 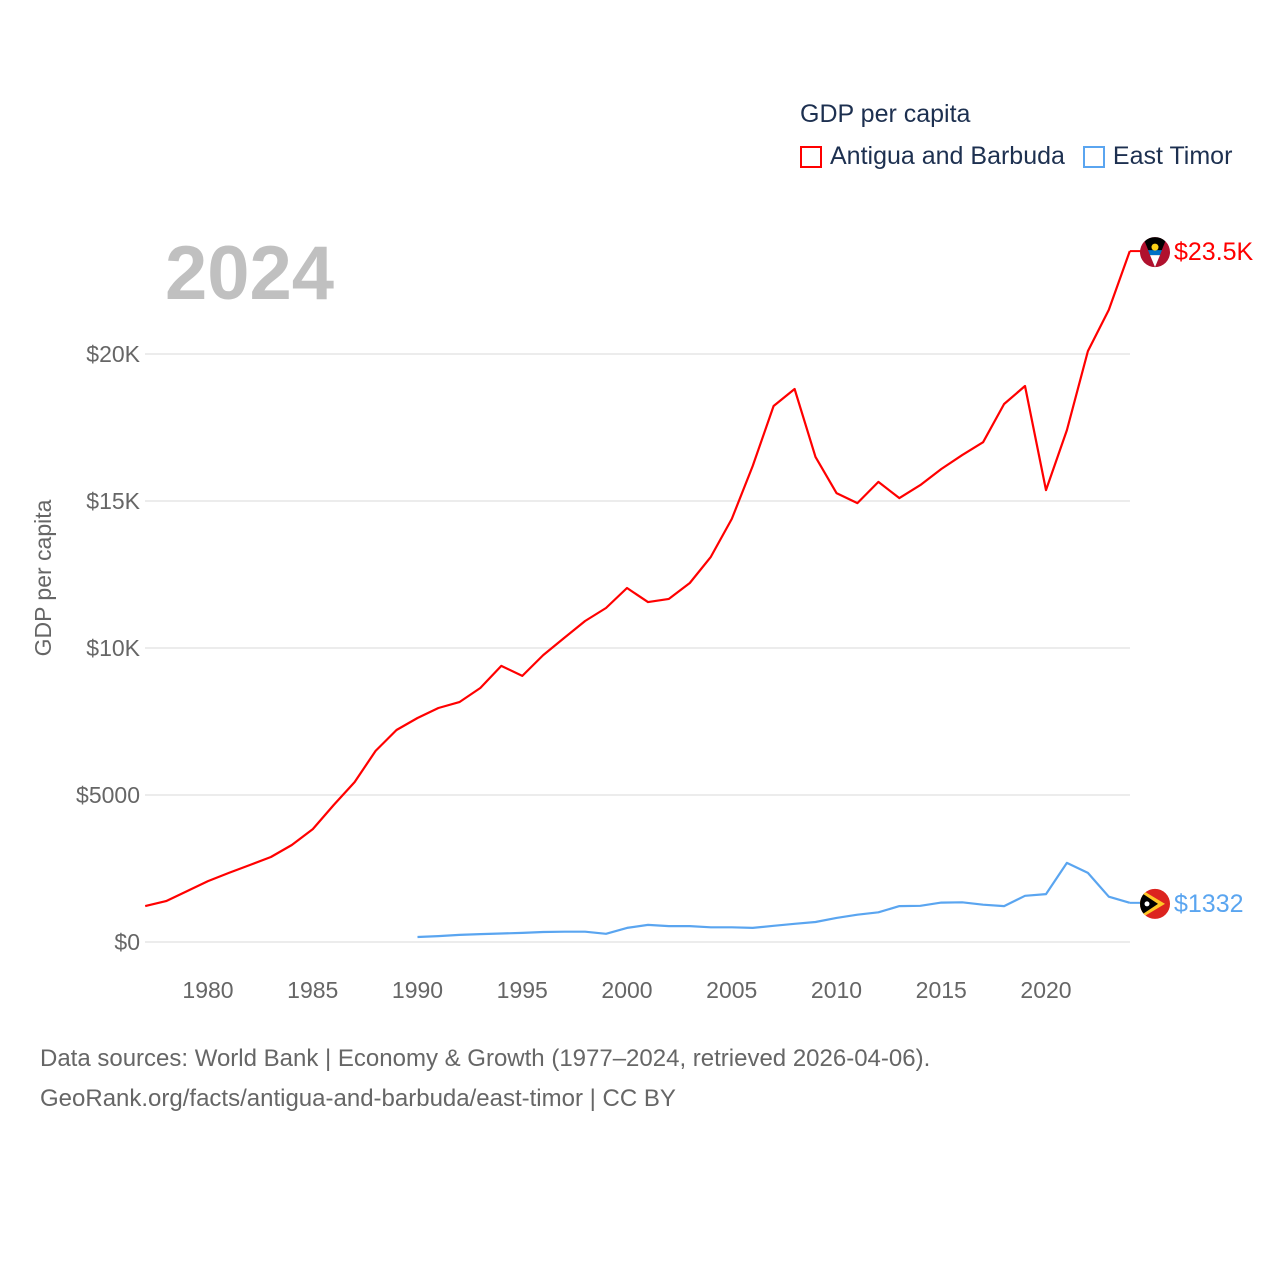 I want to click on y-axis-label: GDP per capita, so click(x=43, y=577).